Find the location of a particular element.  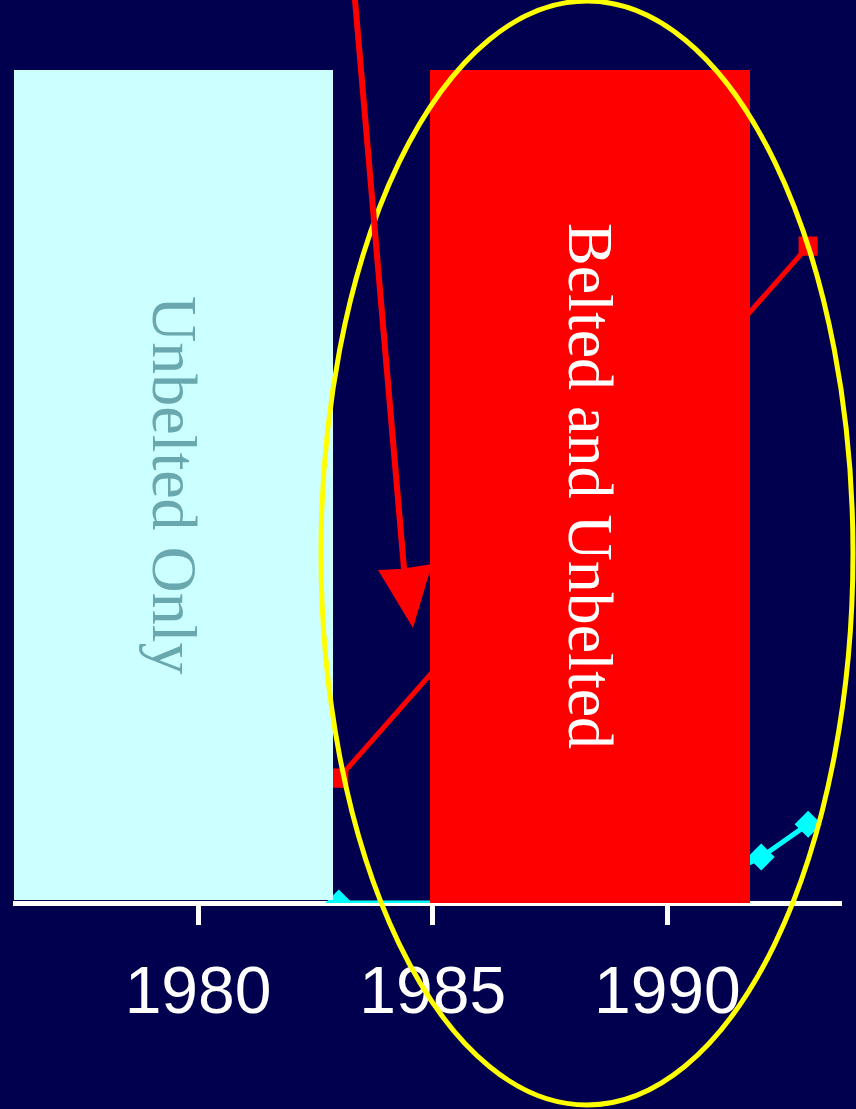

x-tick-label: 1990 is located at coordinates (667, 989).